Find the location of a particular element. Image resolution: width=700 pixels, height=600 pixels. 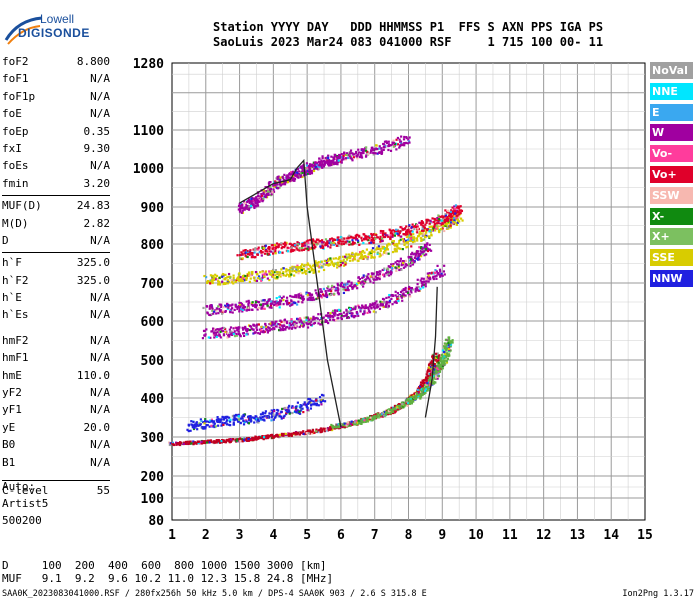

param-value: N/A is located at coordinates (100, 166).